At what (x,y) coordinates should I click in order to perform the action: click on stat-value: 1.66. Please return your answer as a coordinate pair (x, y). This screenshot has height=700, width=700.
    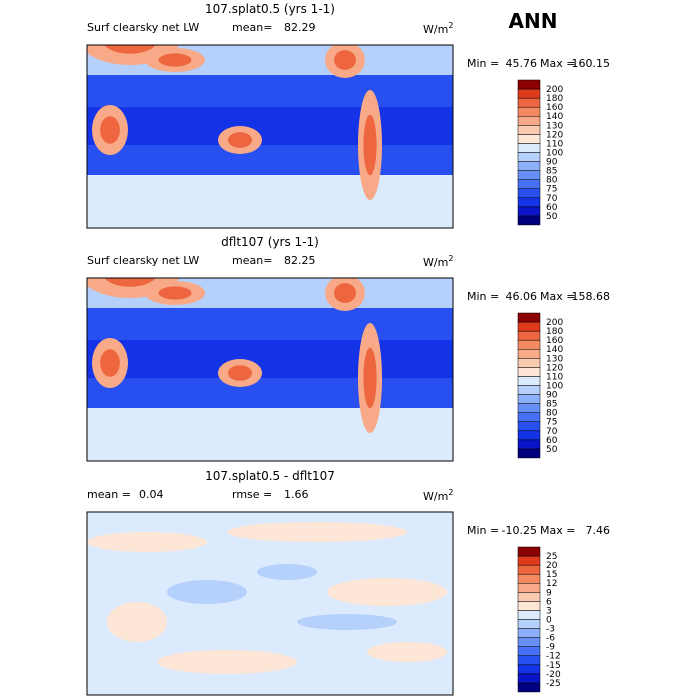
    Looking at the image, I should click on (296, 494).